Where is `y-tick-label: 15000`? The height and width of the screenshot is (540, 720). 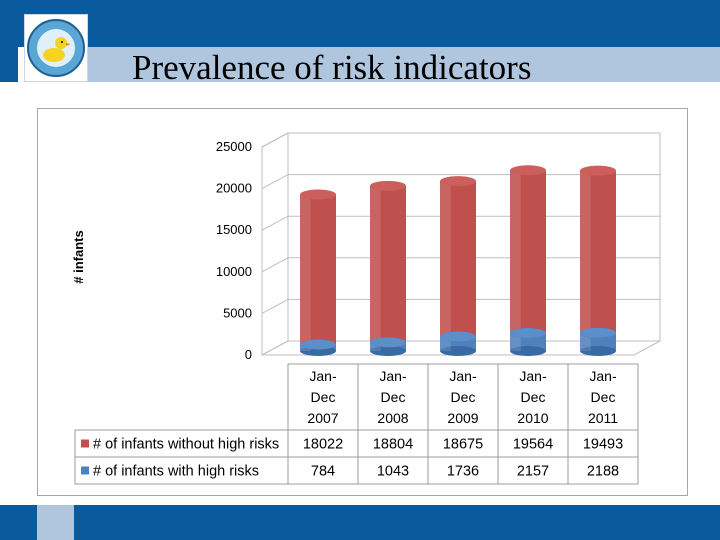 y-tick-label: 15000 is located at coordinates (234, 229).